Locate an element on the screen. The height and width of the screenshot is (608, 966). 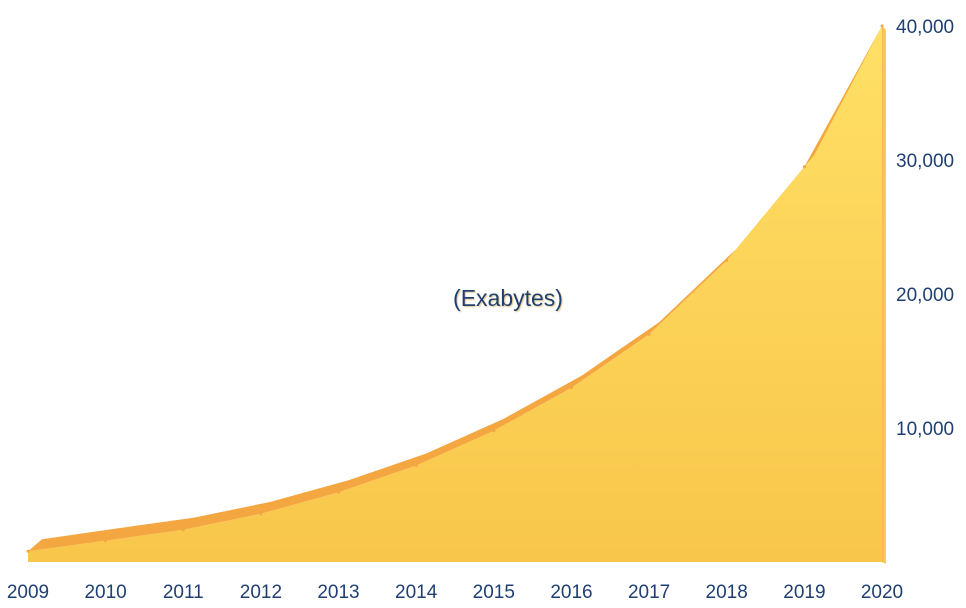
data-point-2012 is located at coordinates (261, 514).